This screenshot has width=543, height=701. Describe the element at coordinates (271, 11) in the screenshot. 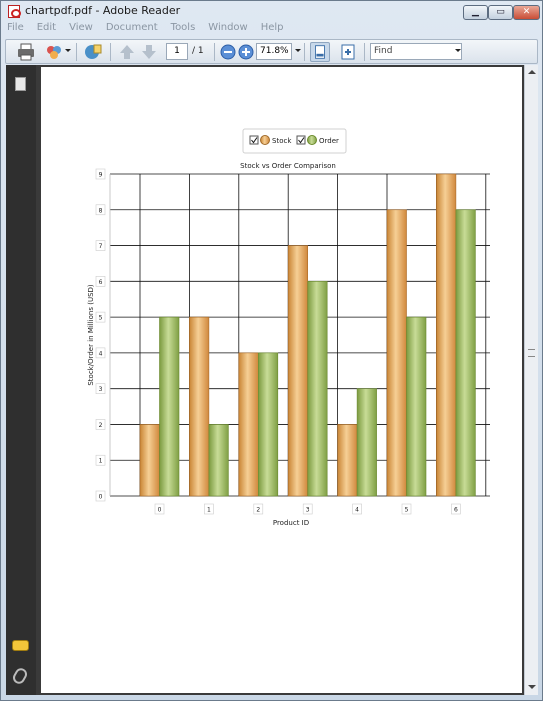

I see `title-bar: chartpdf.pdf - Adobe Reader ▁ ▭ ✕` at that location.